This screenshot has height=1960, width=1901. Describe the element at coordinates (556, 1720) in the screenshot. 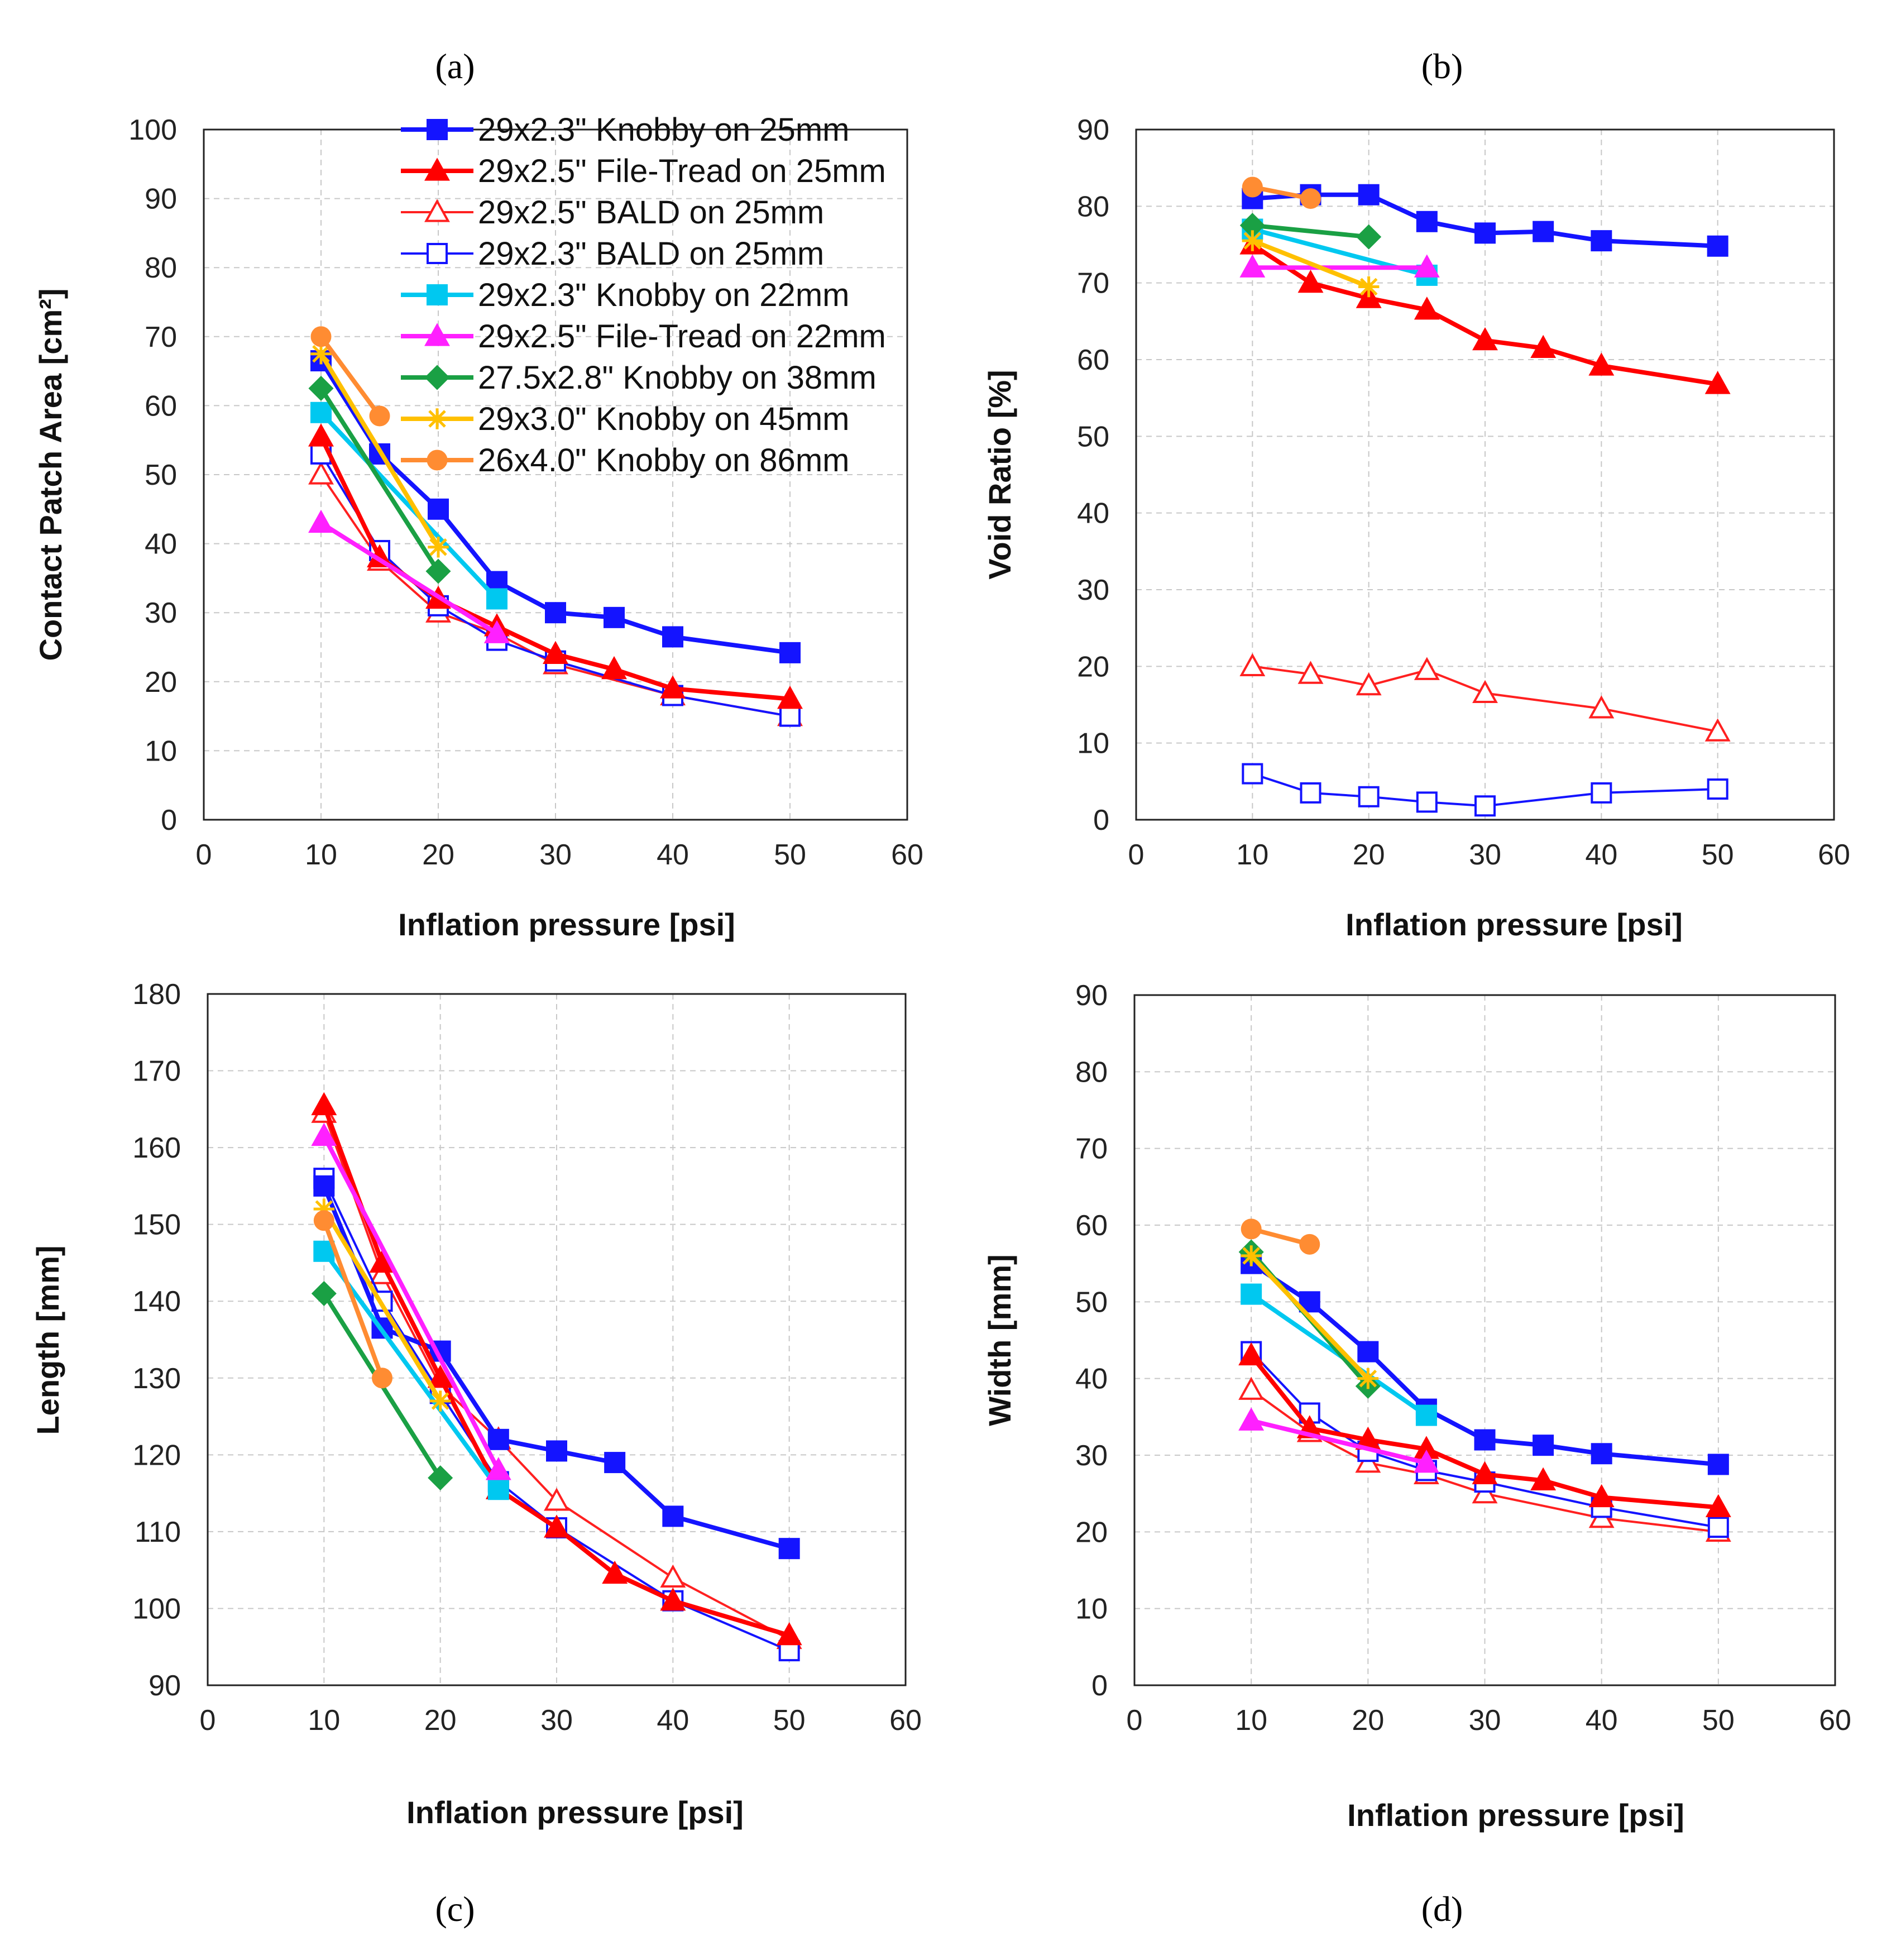

I see `x-tick-label-c: 30` at that location.